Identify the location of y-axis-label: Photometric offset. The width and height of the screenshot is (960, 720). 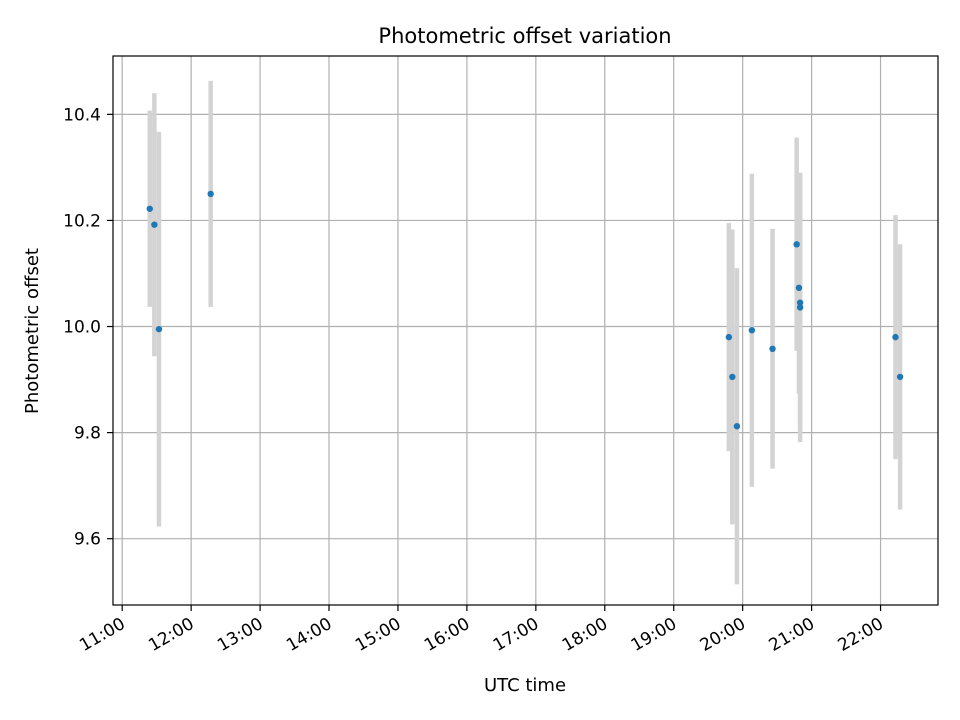
(32, 331).